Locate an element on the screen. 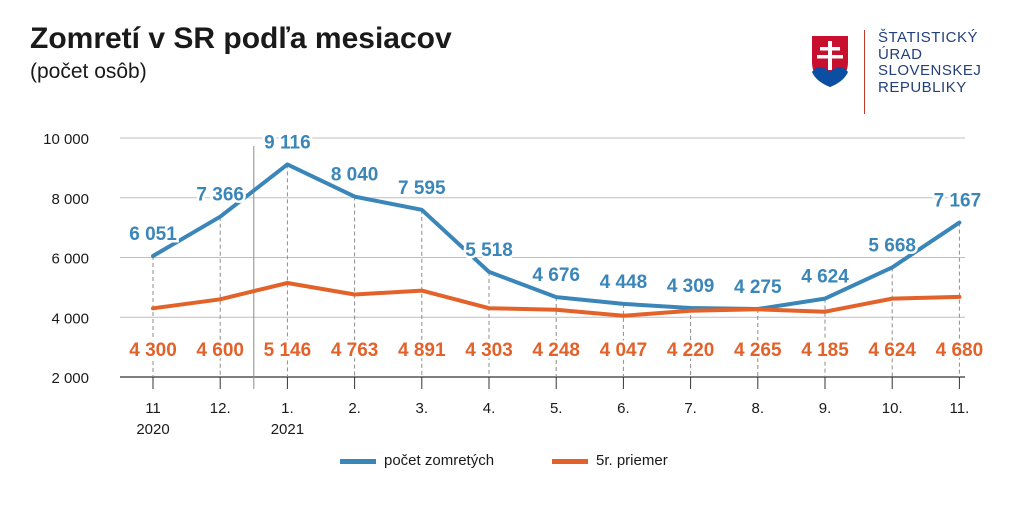  data-label-average: 5 146 is located at coordinates (288, 350).